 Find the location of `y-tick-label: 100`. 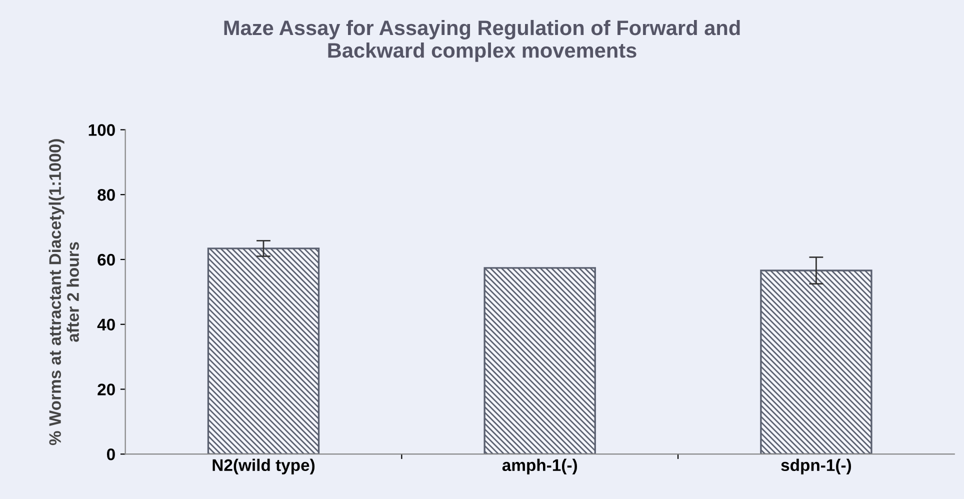

y-tick-label: 100 is located at coordinates (101, 130).